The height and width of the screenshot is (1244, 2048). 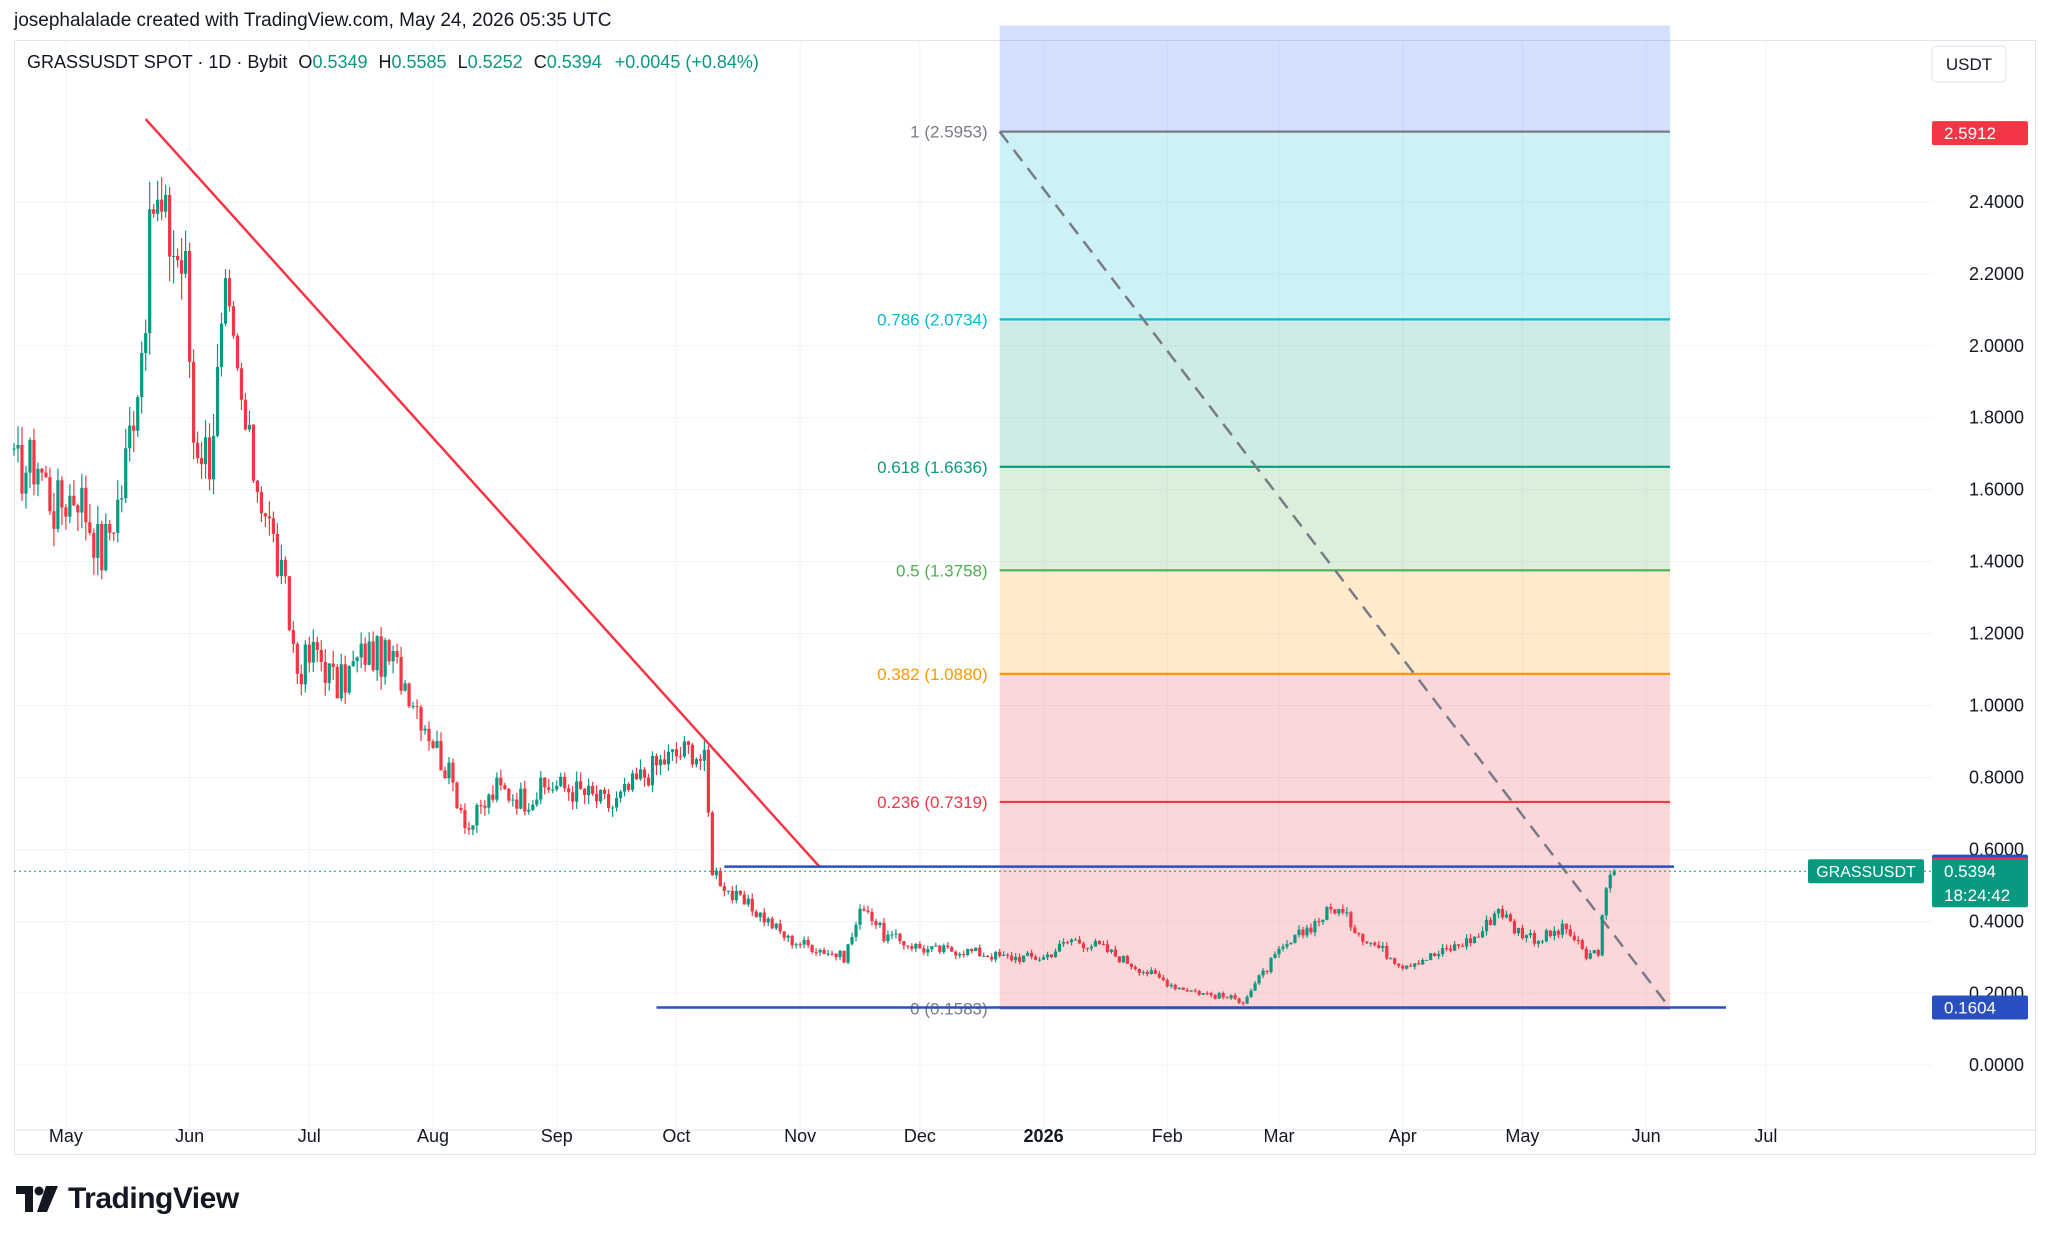 I want to click on price-axis-tick: 0.0000, so click(x=1996, y=1065).